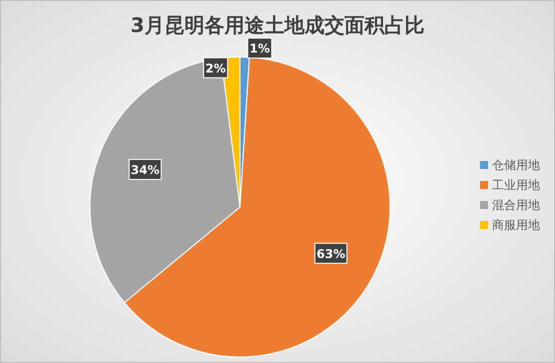 This screenshot has height=363, width=555. I want to click on legend-label: 商服用地, so click(516, 225).